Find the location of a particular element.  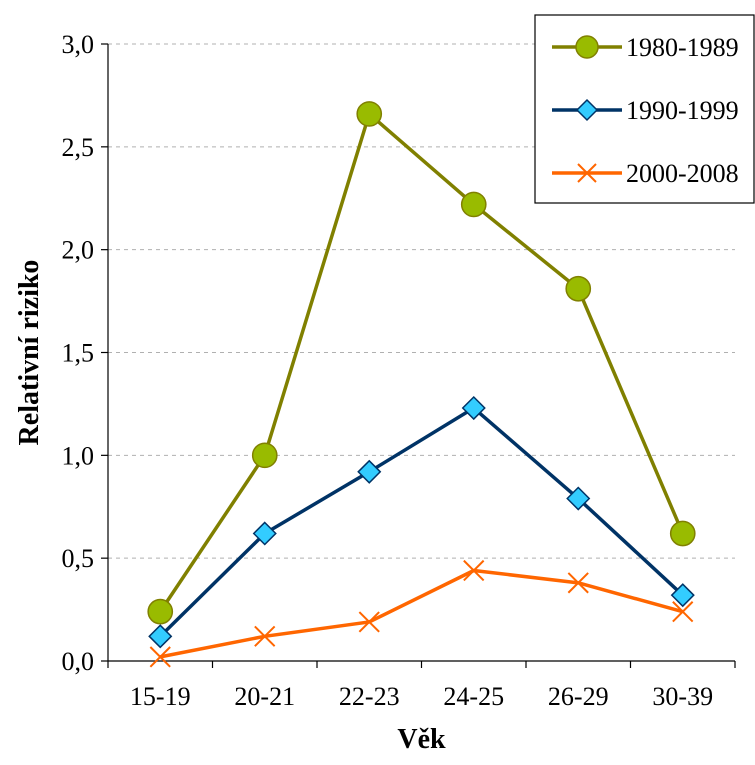

x-tick-label: 26-29 is located at coordinates (578, 696).